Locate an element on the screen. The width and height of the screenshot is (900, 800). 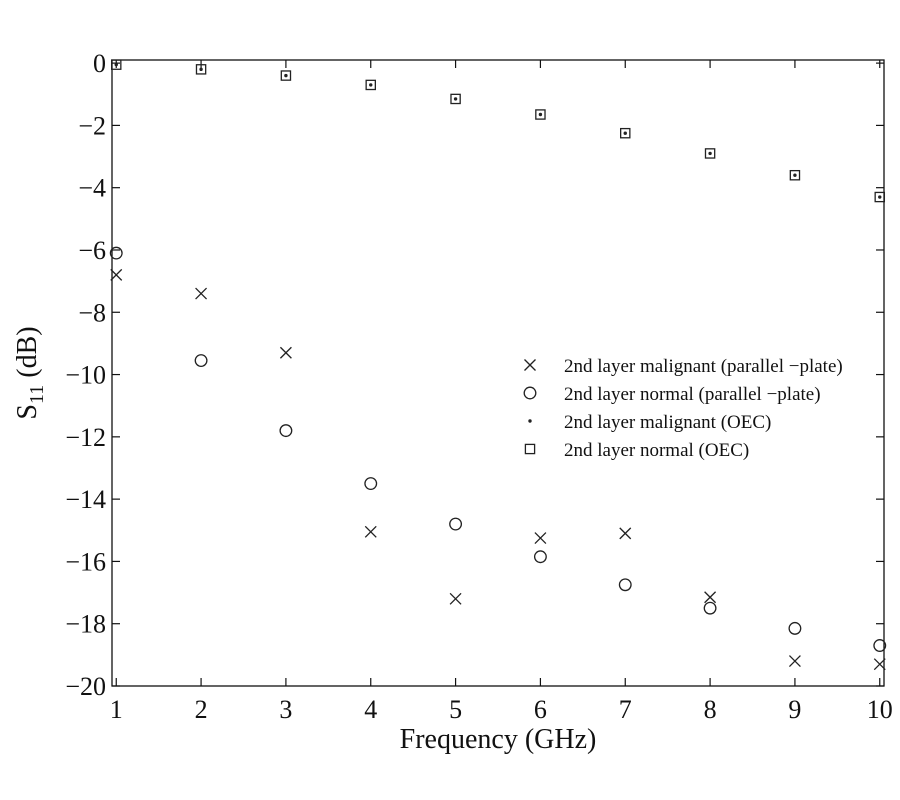
x-tick-label: 10 is located at coordinates (880, 709).